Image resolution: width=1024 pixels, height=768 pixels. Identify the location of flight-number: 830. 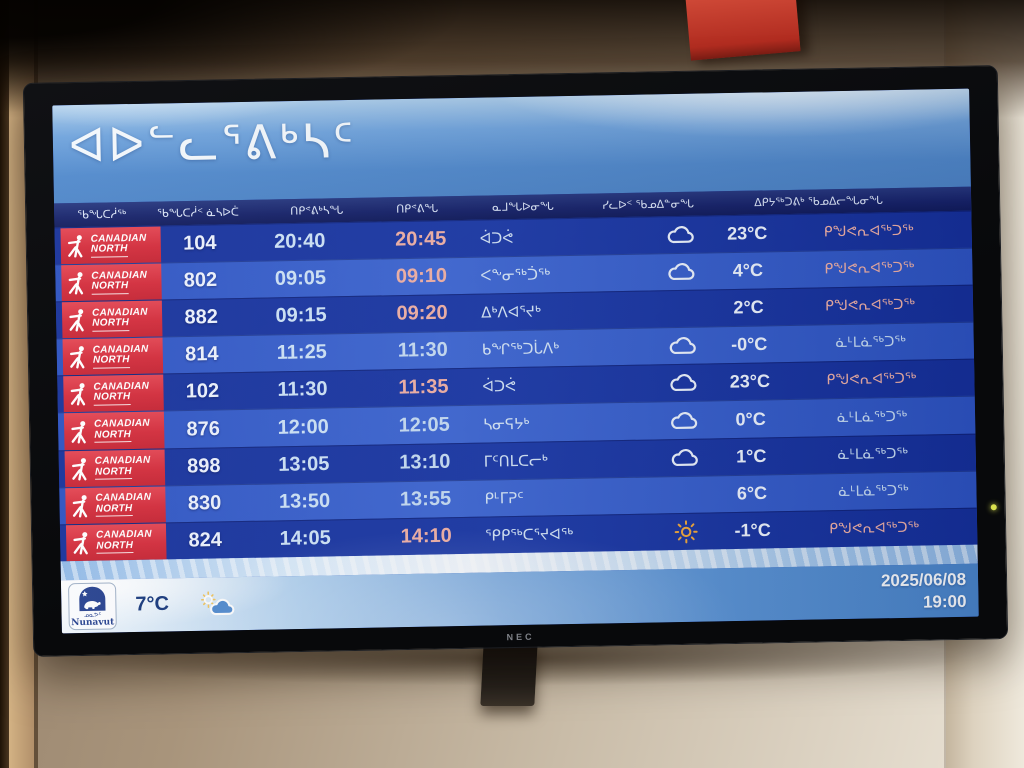
(204, 503).